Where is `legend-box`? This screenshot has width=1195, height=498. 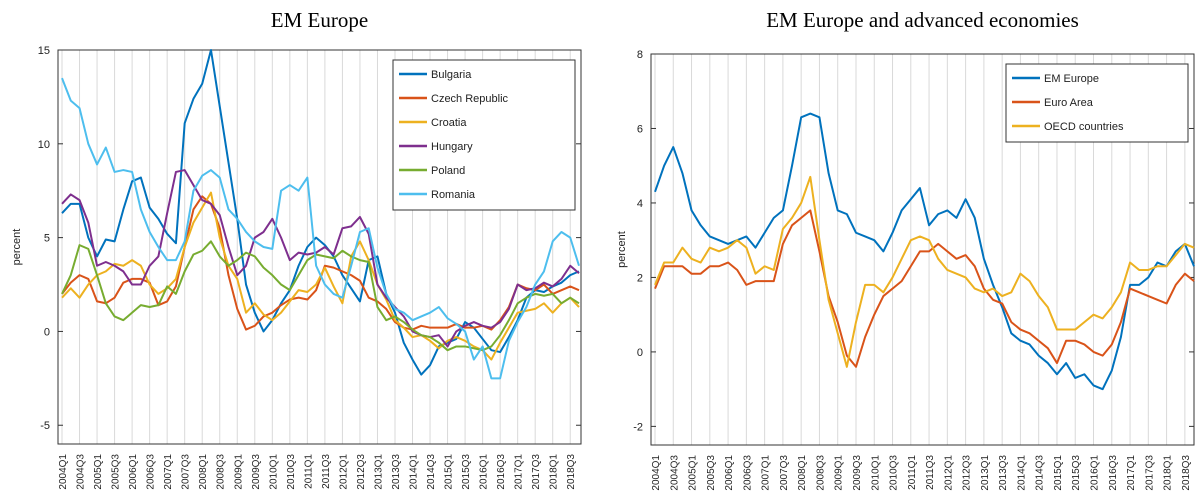 legend-box is located at coordinates (484, 135).